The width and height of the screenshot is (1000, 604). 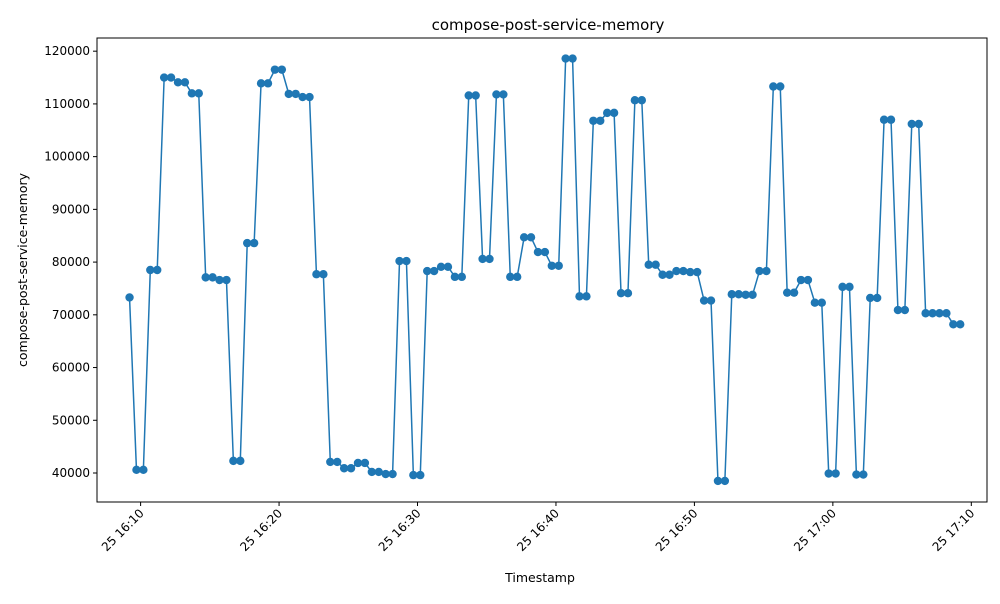 I want to click on x-axis-title: Timestamp, so click(x=539, y=577).